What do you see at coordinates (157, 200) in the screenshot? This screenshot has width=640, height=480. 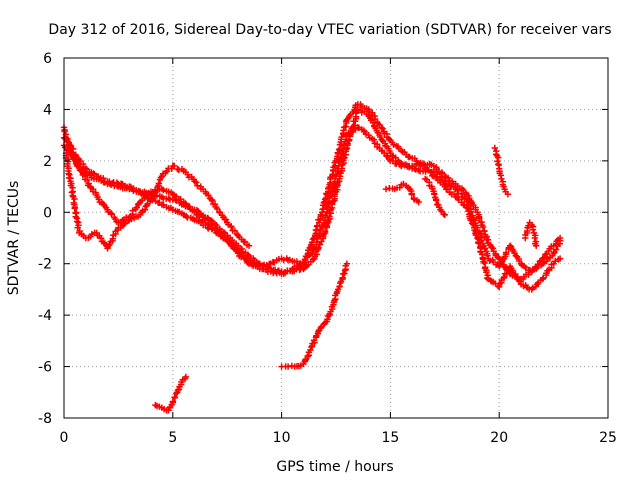 I see `data-series-track-d` at bounding box center [157, 200].